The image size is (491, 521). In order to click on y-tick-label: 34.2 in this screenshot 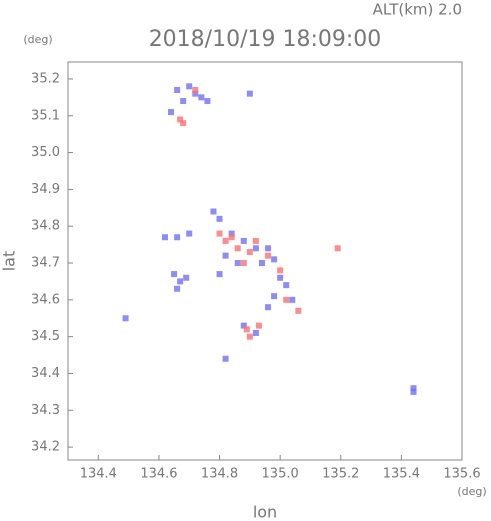, I will do `click(45, 447)`.